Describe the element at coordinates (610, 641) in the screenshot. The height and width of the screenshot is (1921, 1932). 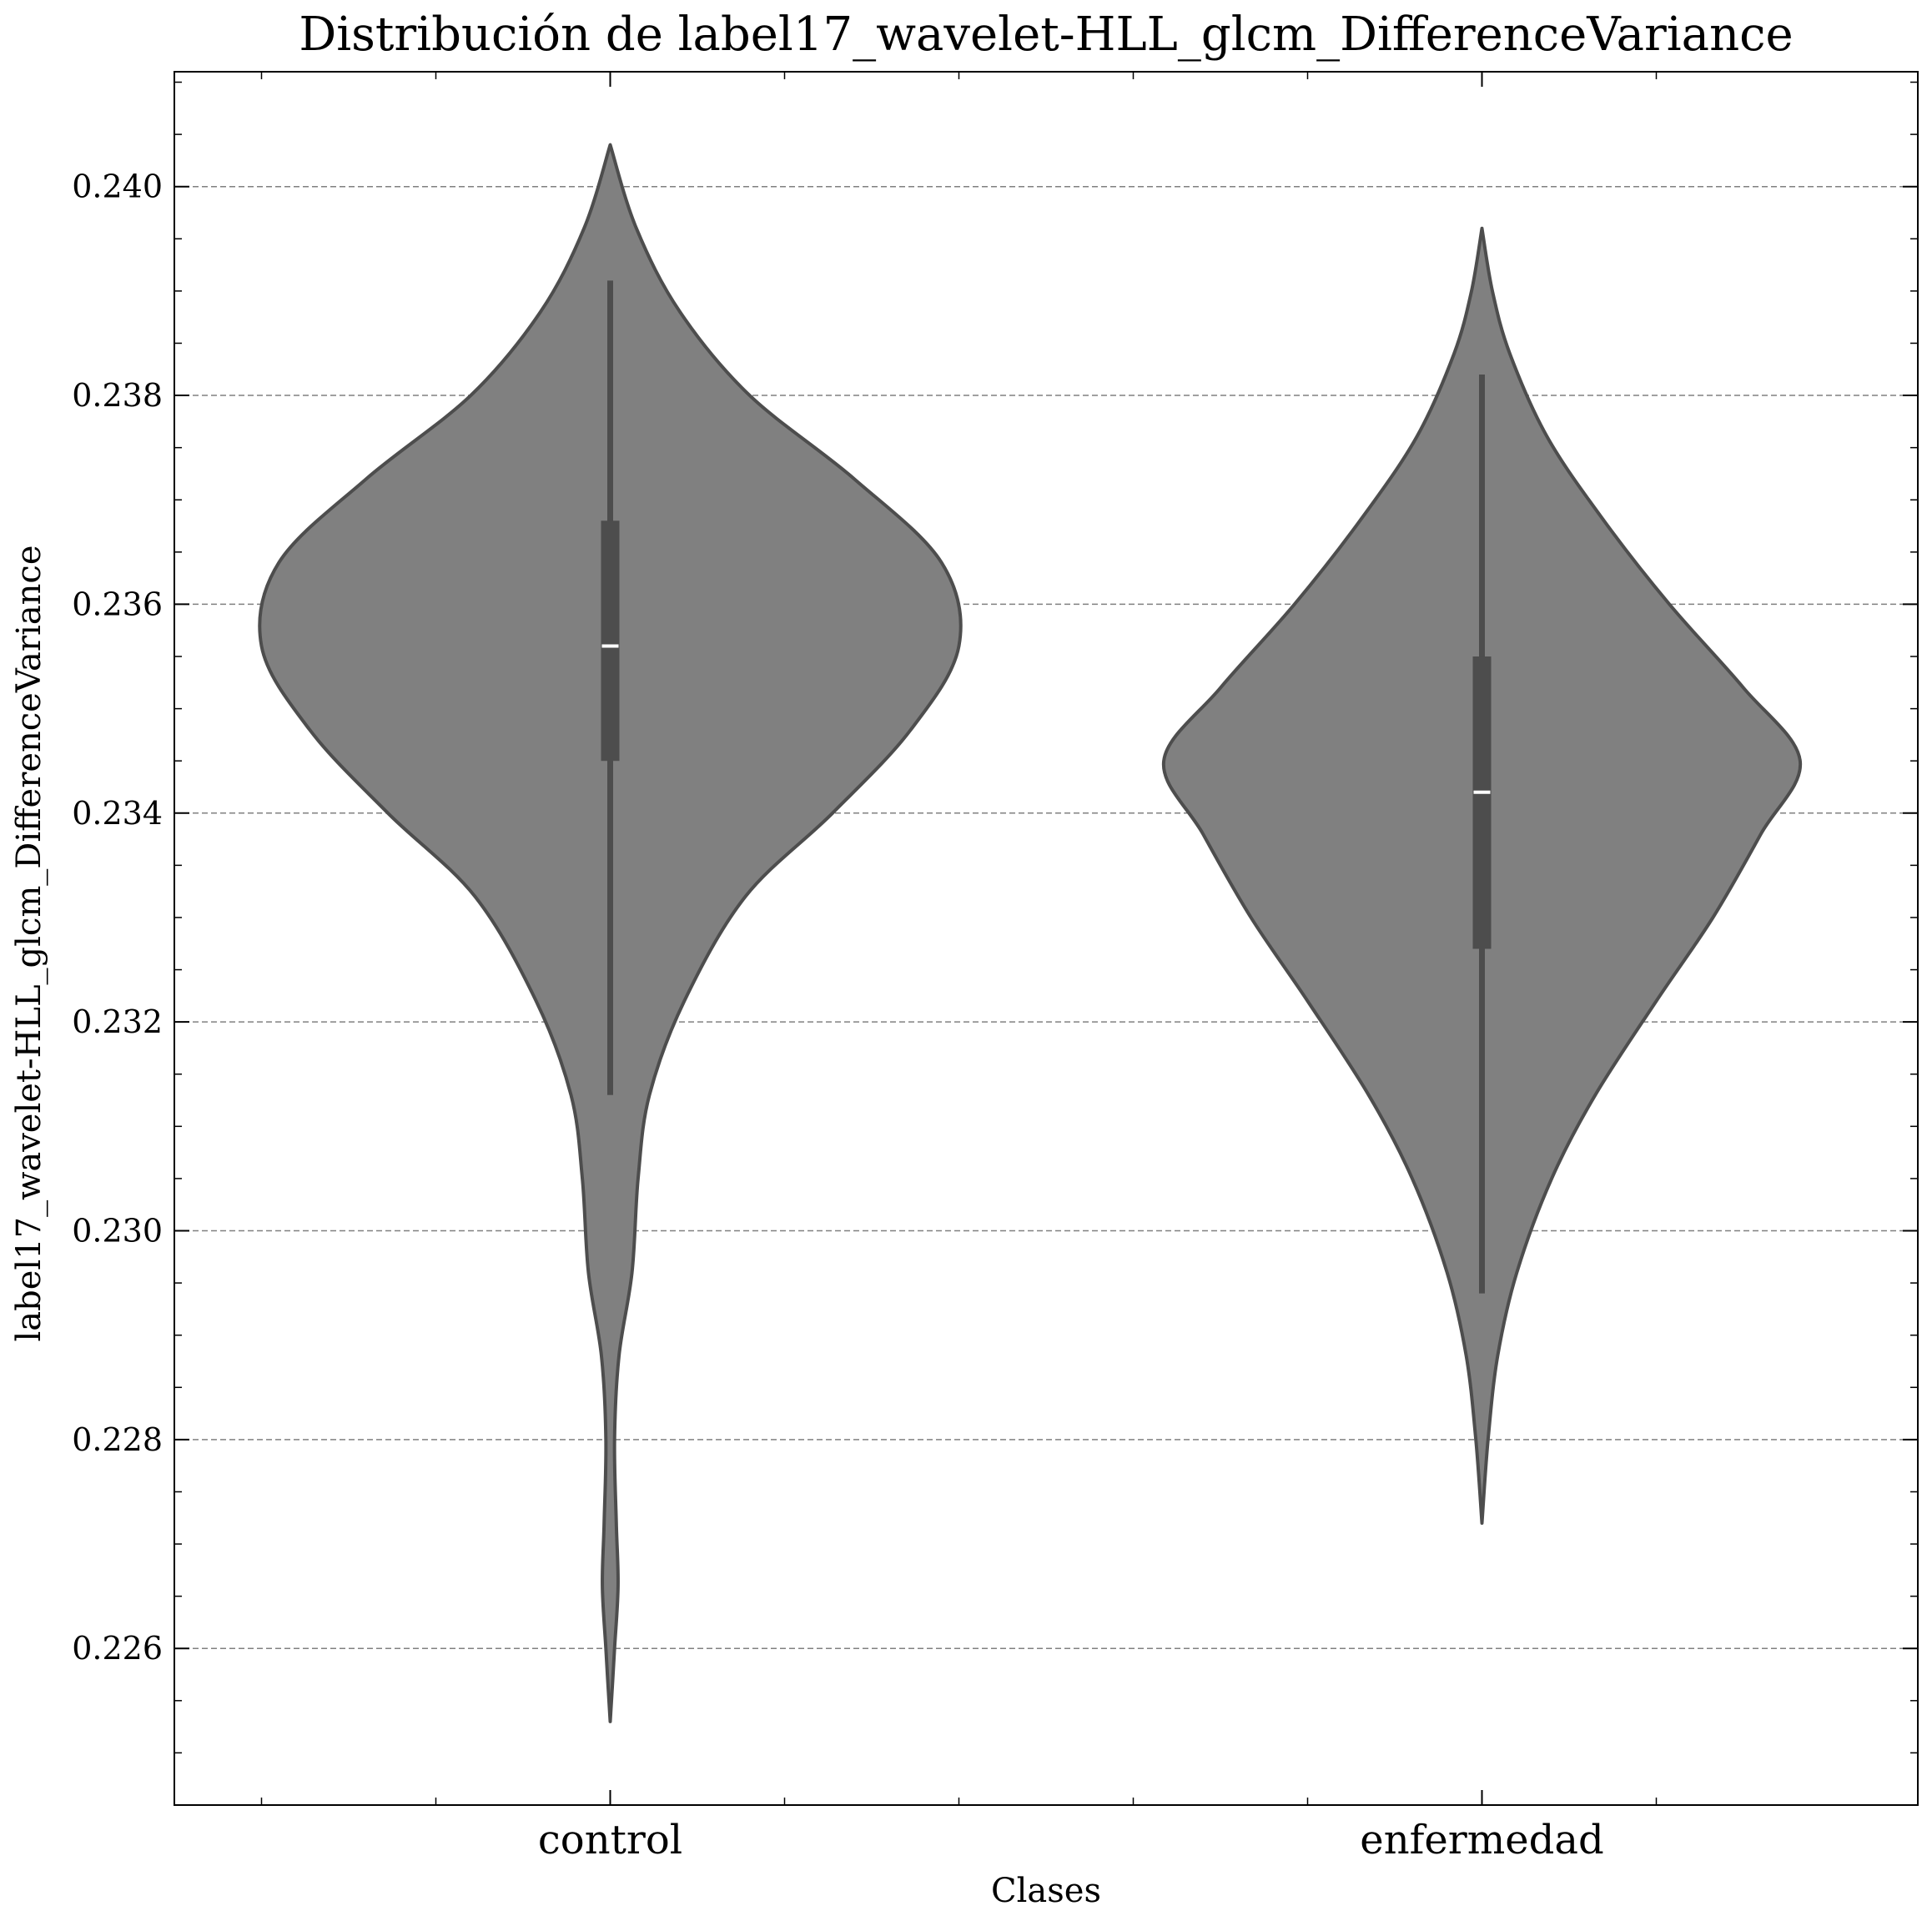
I see `violin-iqr-box-control` at that location.